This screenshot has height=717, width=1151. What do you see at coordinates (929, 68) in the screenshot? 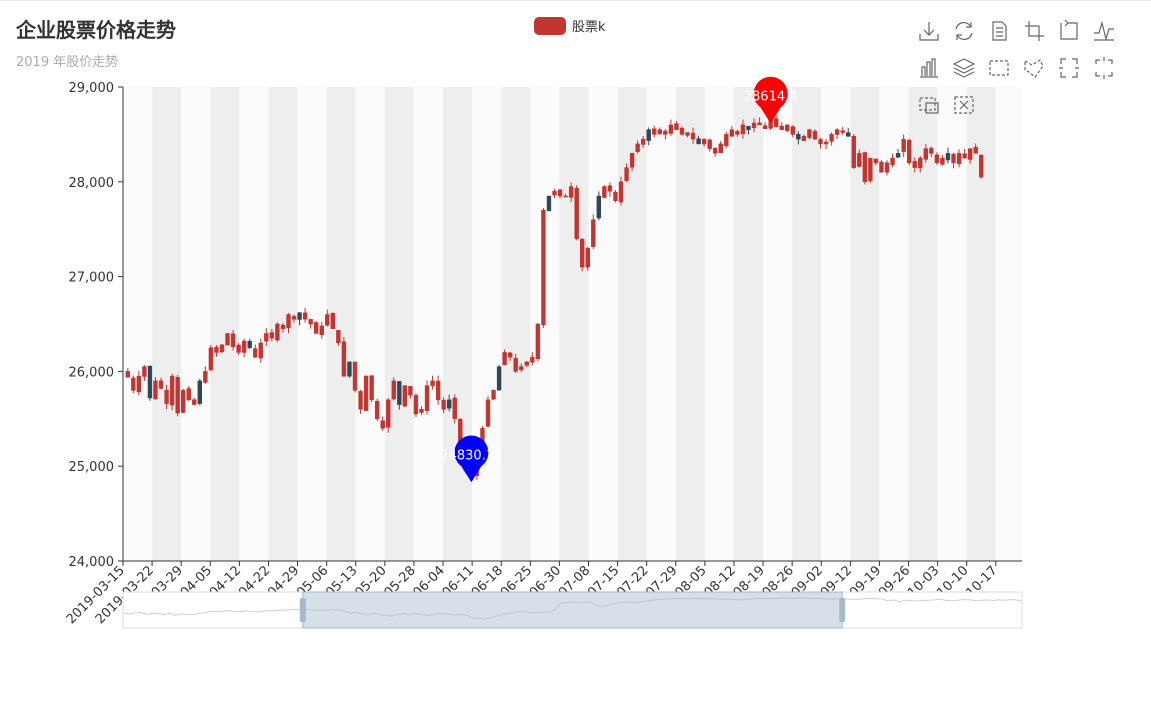
I see `bar-chart-icon` at bounding box center [929, 68].